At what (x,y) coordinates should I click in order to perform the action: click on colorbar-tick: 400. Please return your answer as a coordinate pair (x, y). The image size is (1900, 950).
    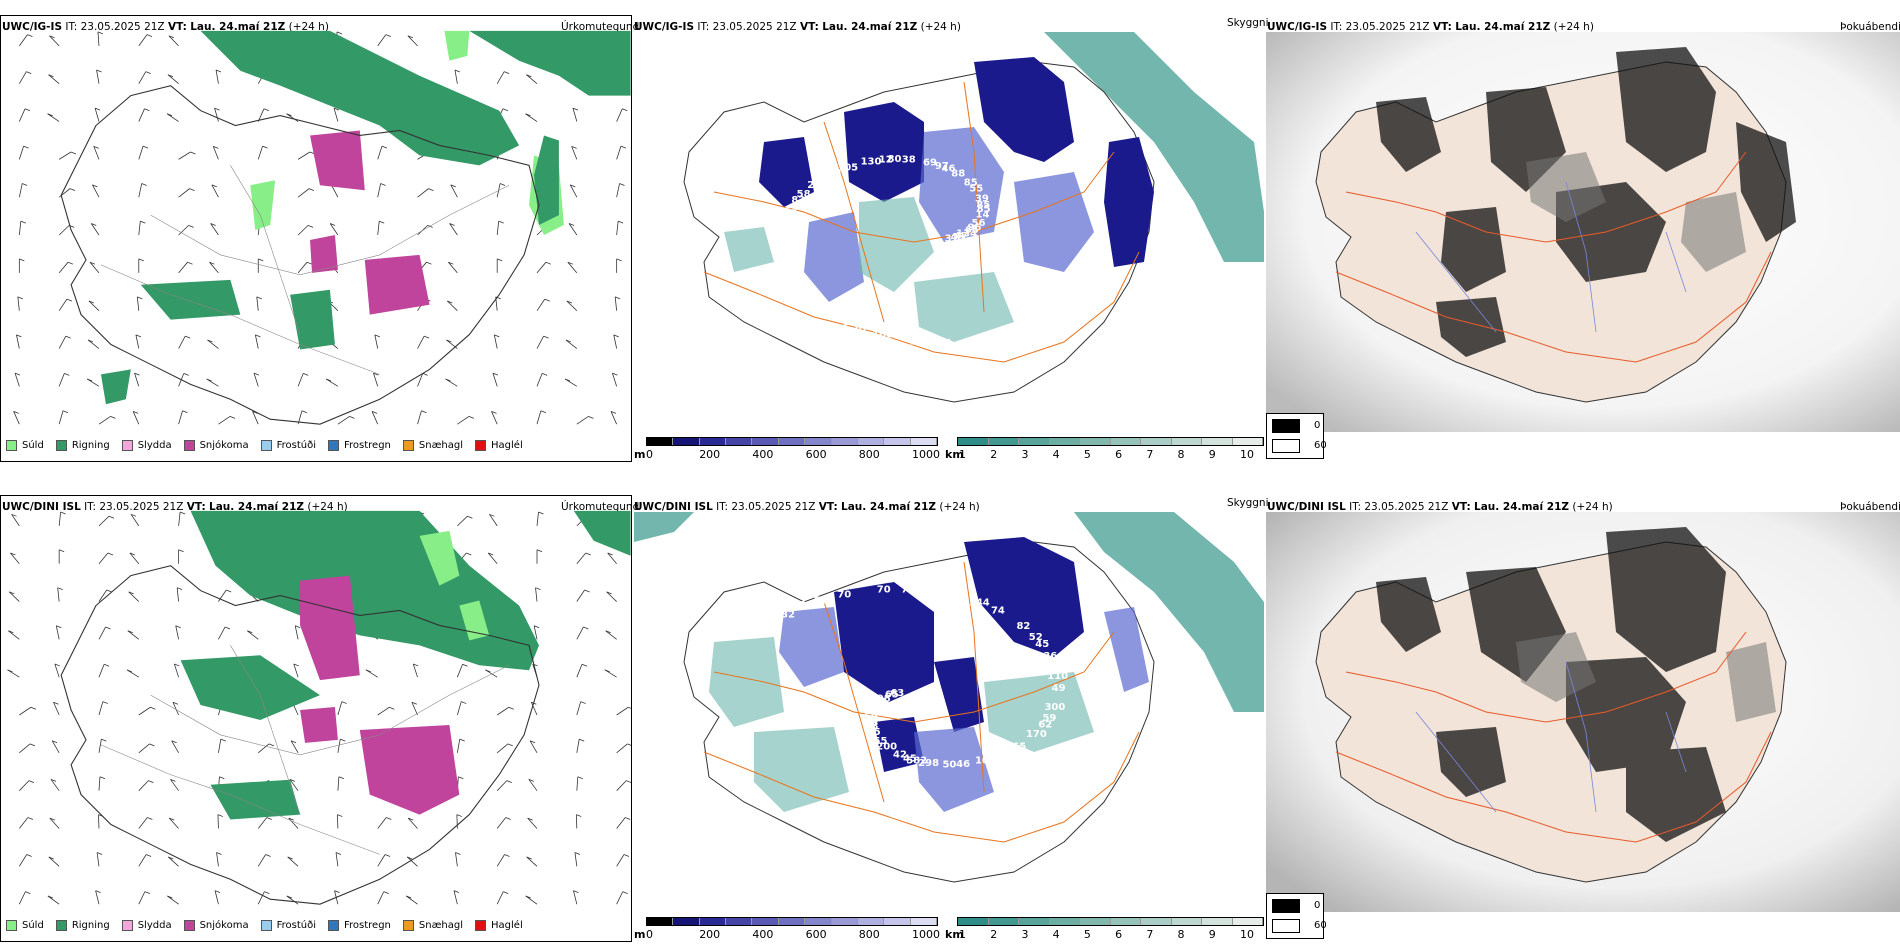
    Looking at the image, I should click on (763, 934).